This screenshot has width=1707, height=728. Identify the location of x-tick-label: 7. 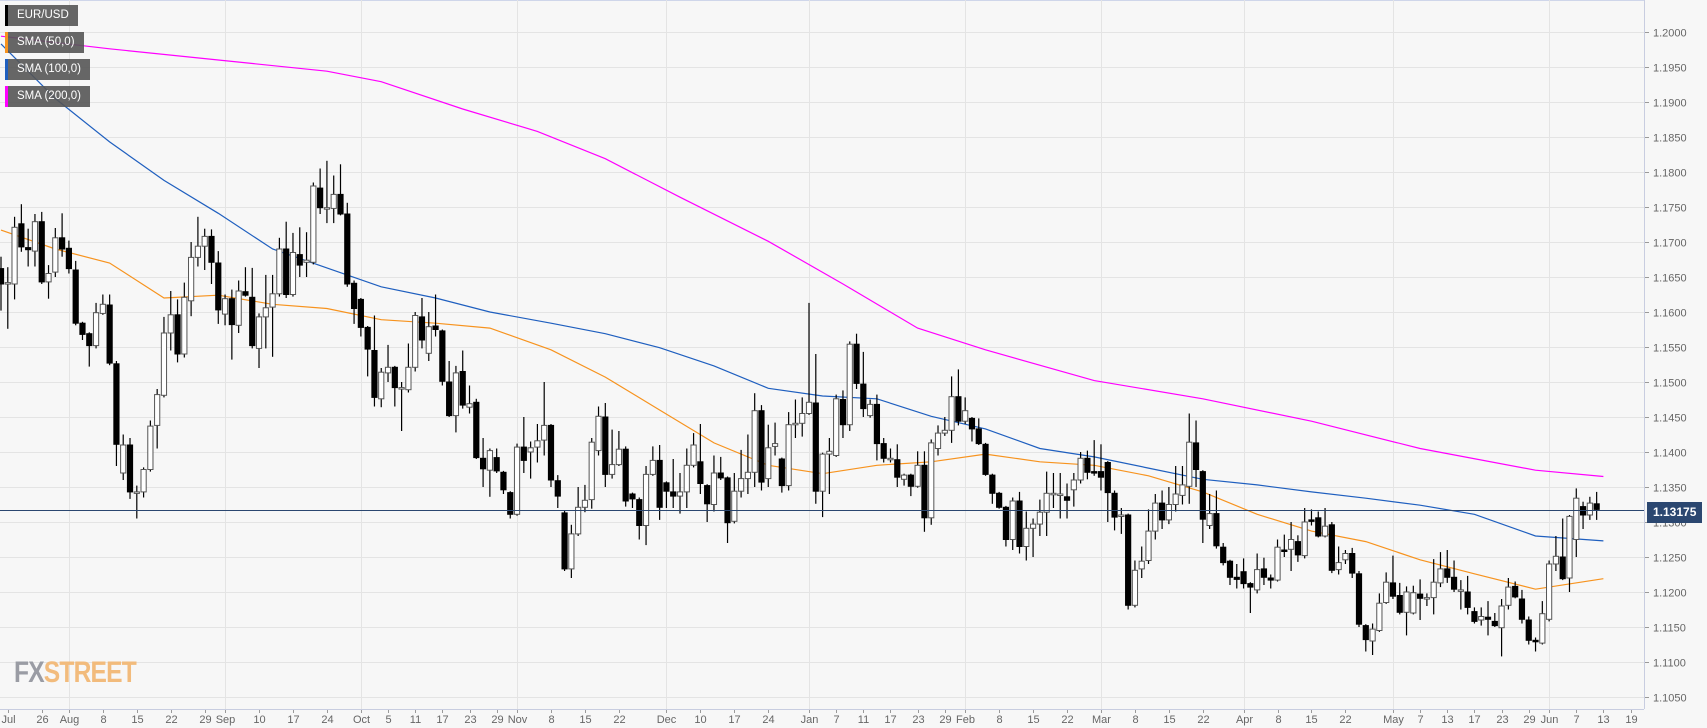
(836, 720).